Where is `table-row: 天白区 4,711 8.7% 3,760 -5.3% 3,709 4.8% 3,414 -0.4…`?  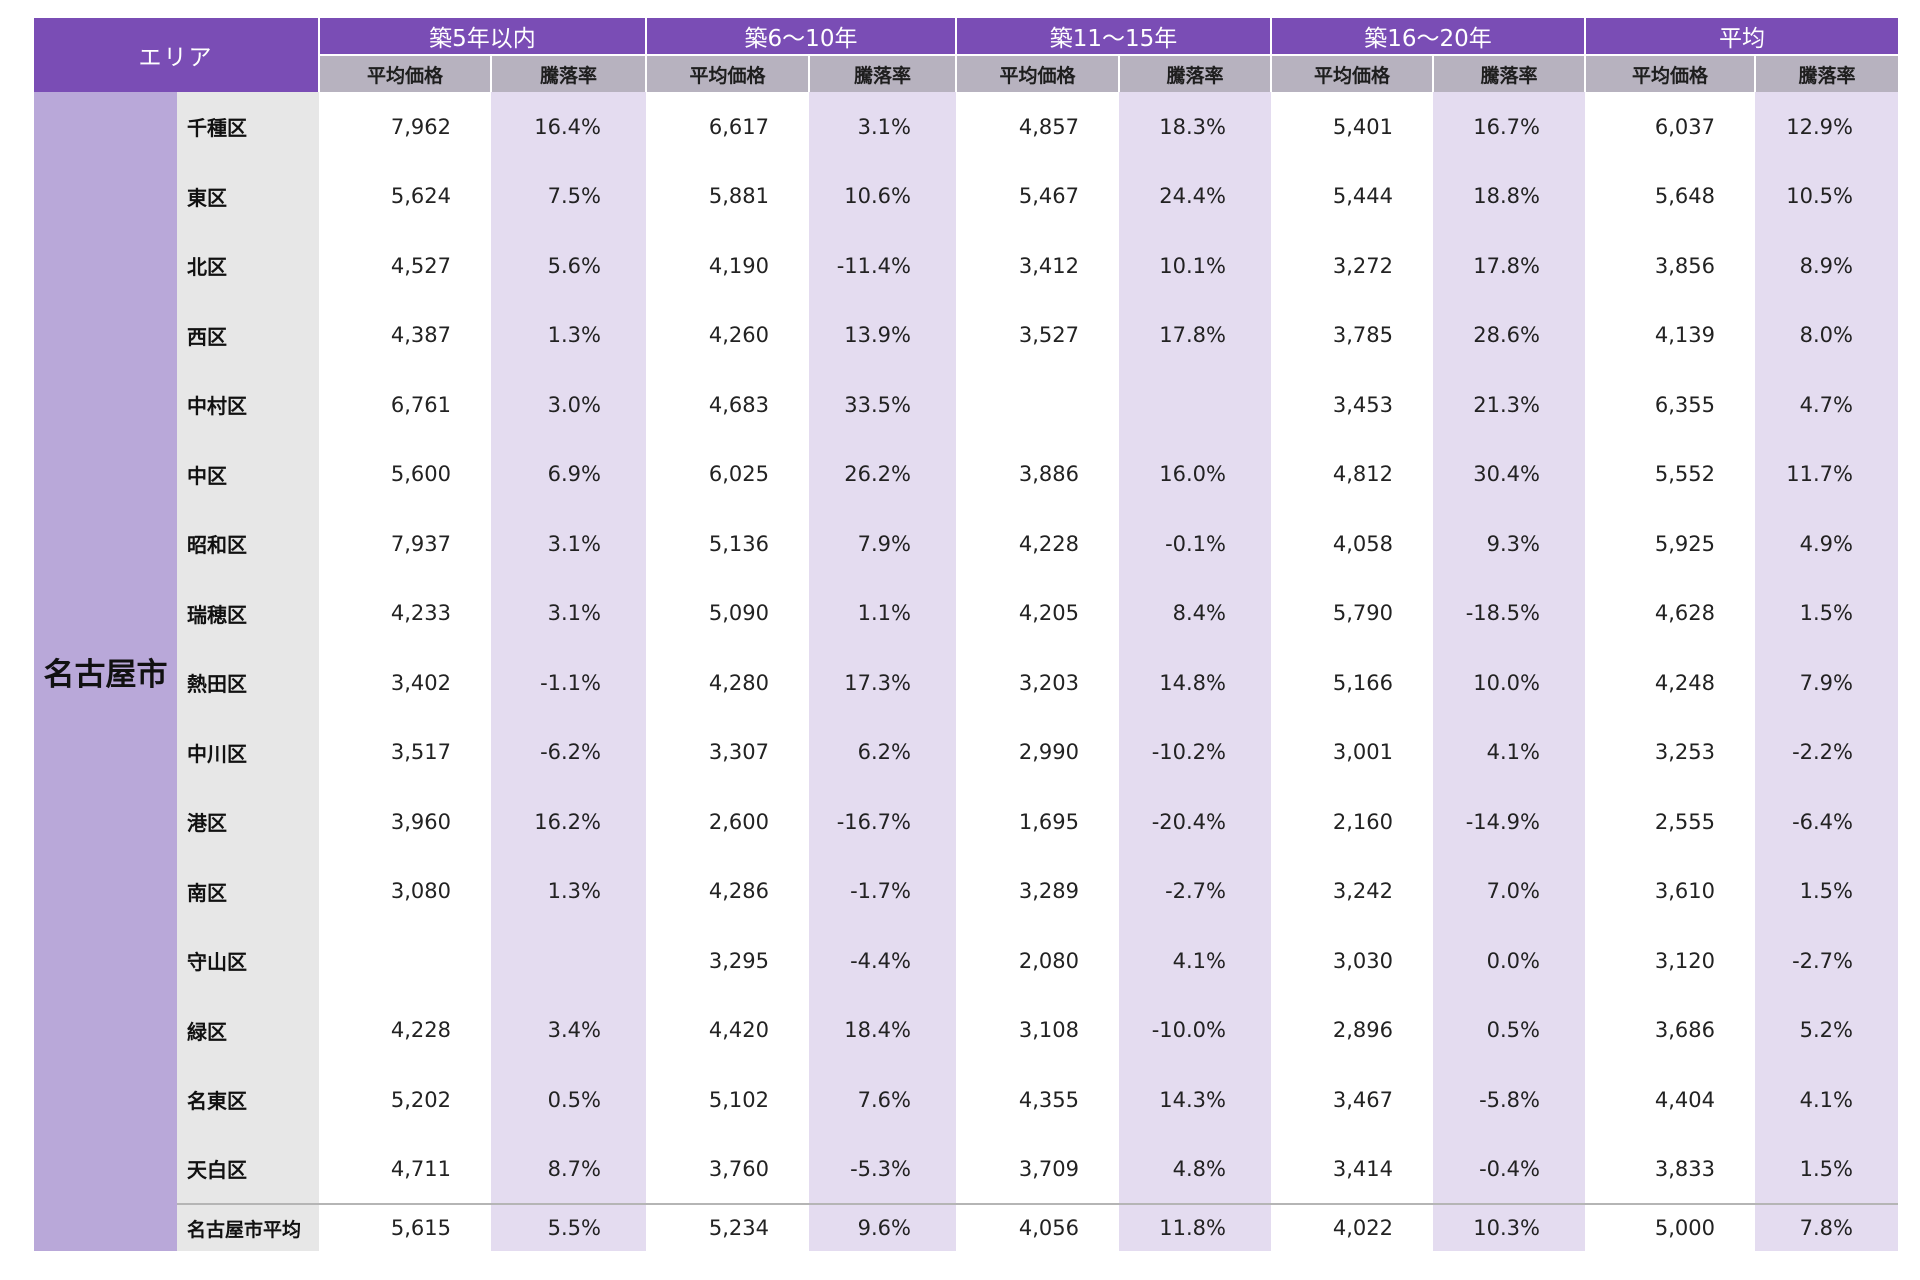
table-row: 天白区 4,711 8.7% 3,760 -5.3% 3,709 4.8% 3,414 -0.4… is located at coordinates (966, 1169).